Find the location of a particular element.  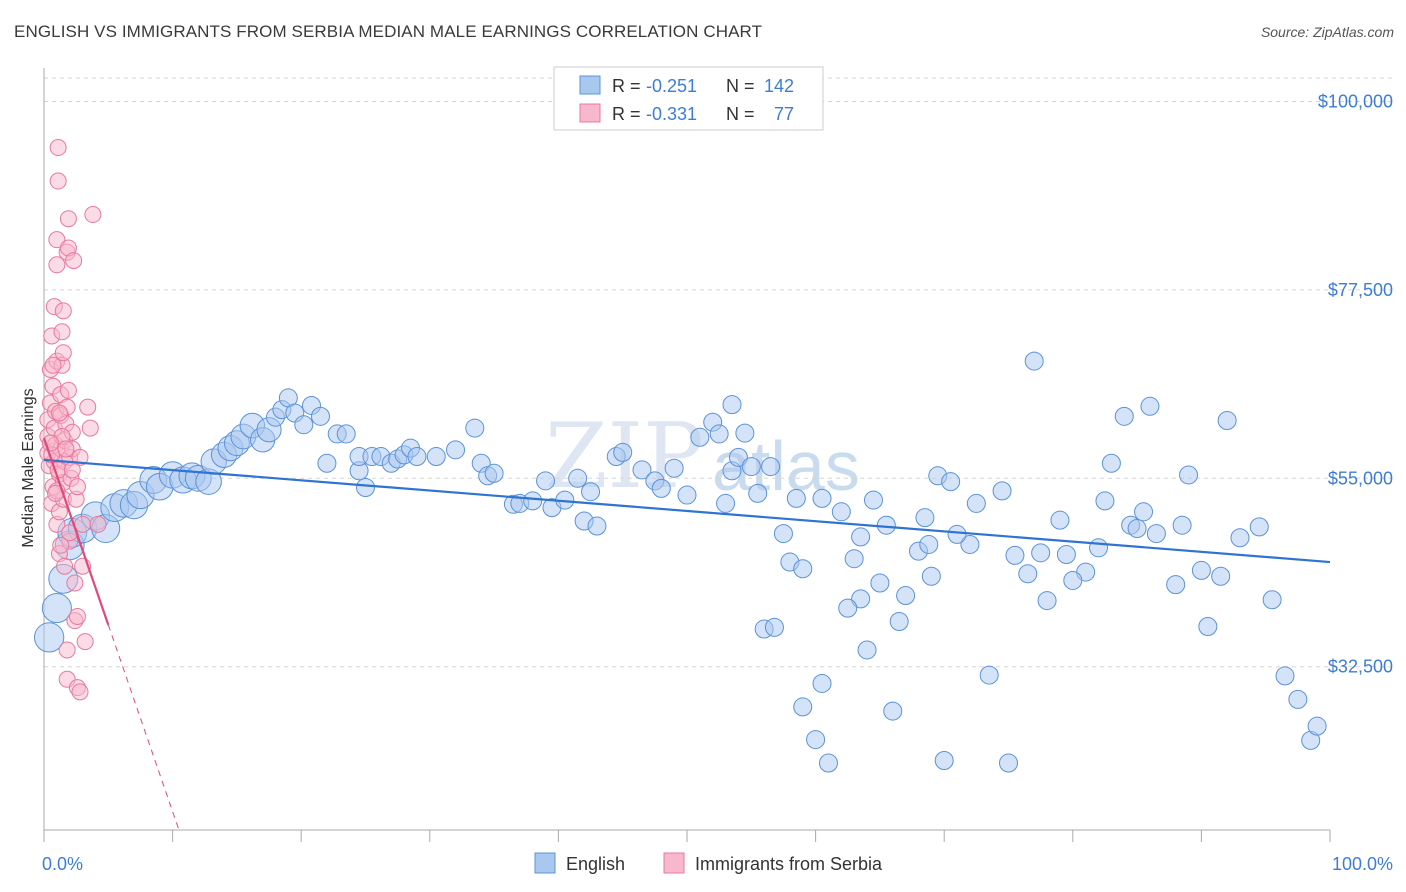

trend-extension-serbia is located at coordinates (143, 727).